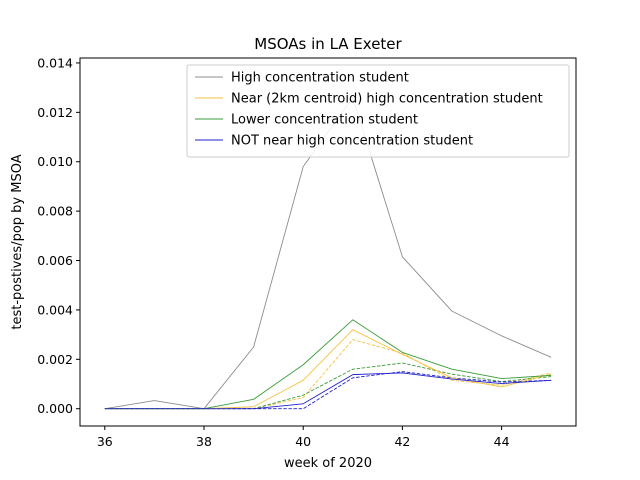 This screenshot has width=640, height=480. What do you see at coordinates (502, 441) in the screenshot?
I see `x-tick-label: 44` at bounding box center [502, 441].